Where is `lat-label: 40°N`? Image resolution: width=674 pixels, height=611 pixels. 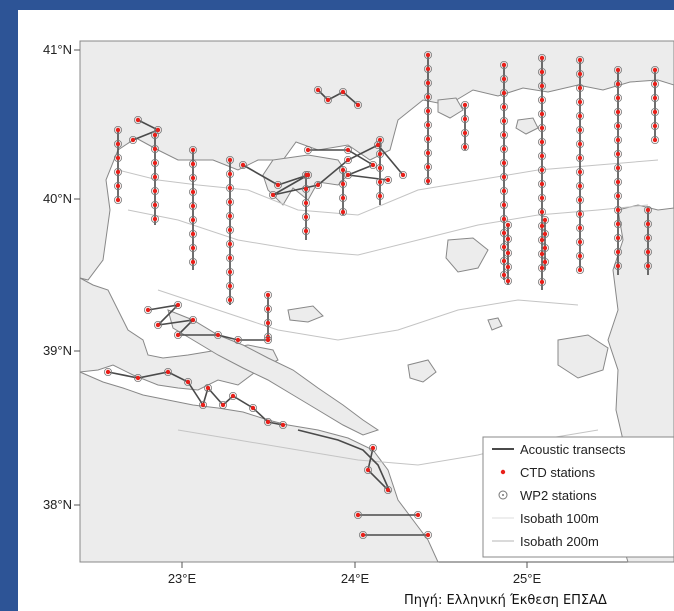 lat-label: 40°N is located at coordinates (57, 198).